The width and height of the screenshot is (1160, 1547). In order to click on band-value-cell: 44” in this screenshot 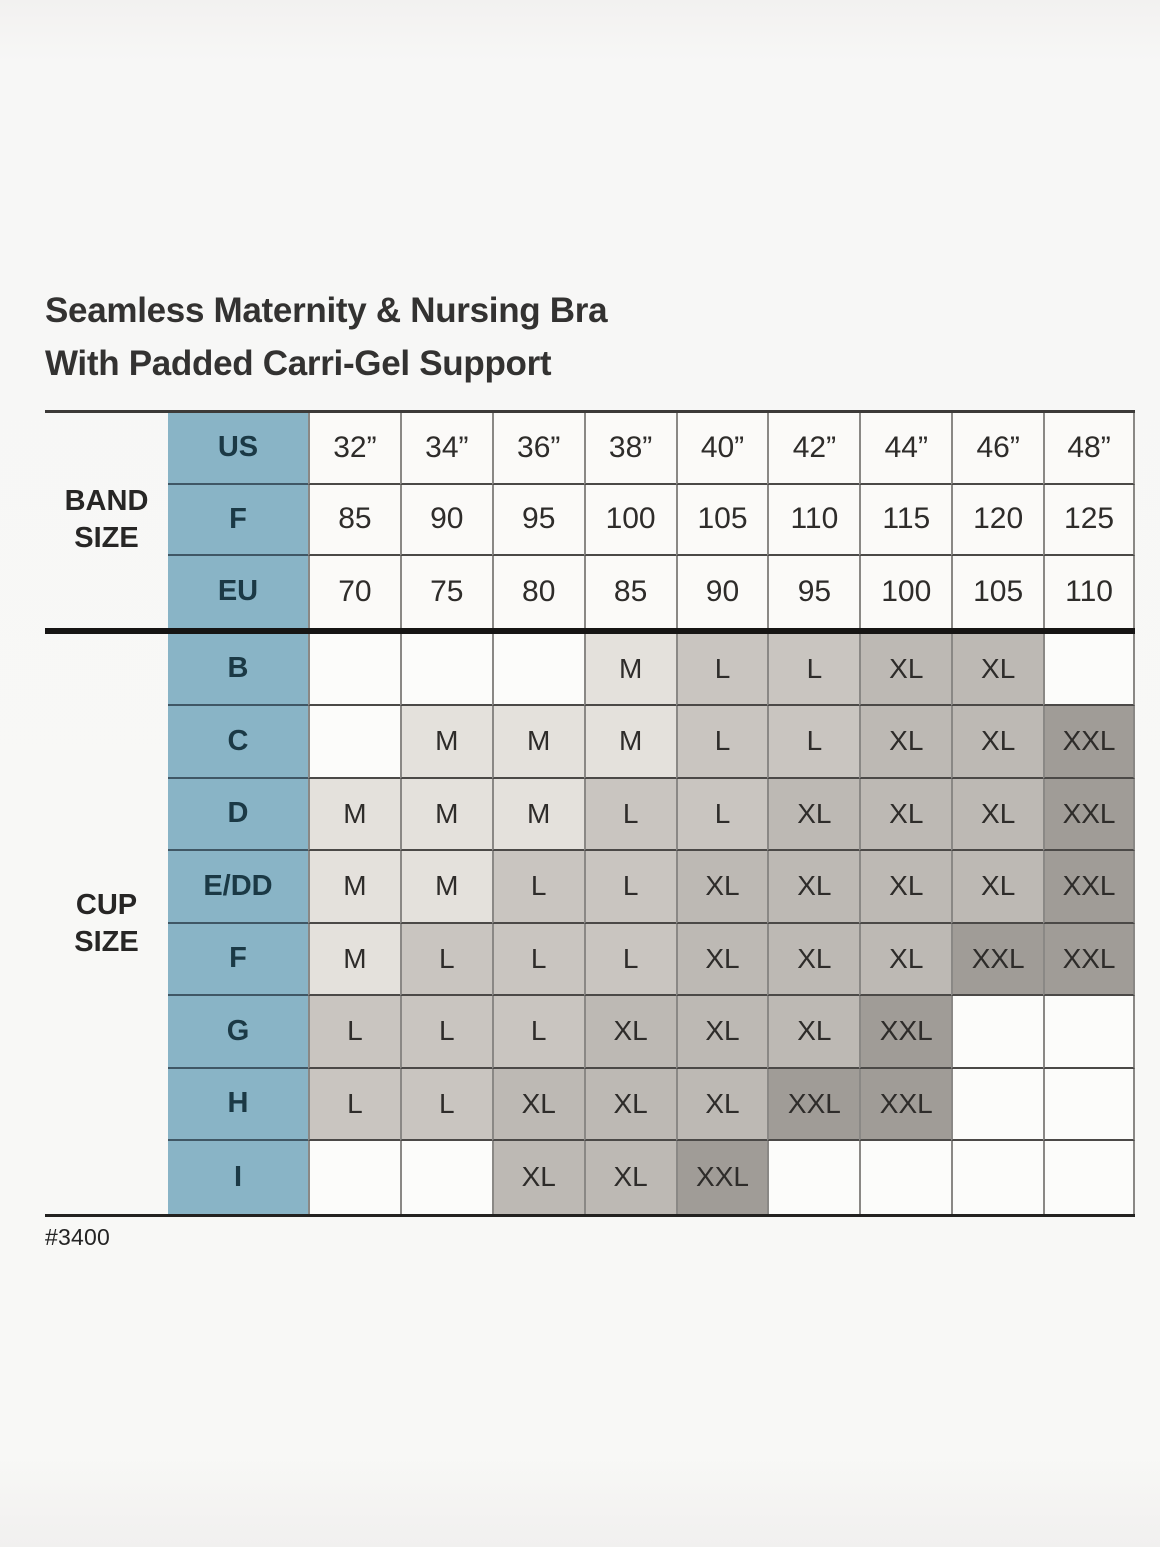, I will do `click(905, 449)`.